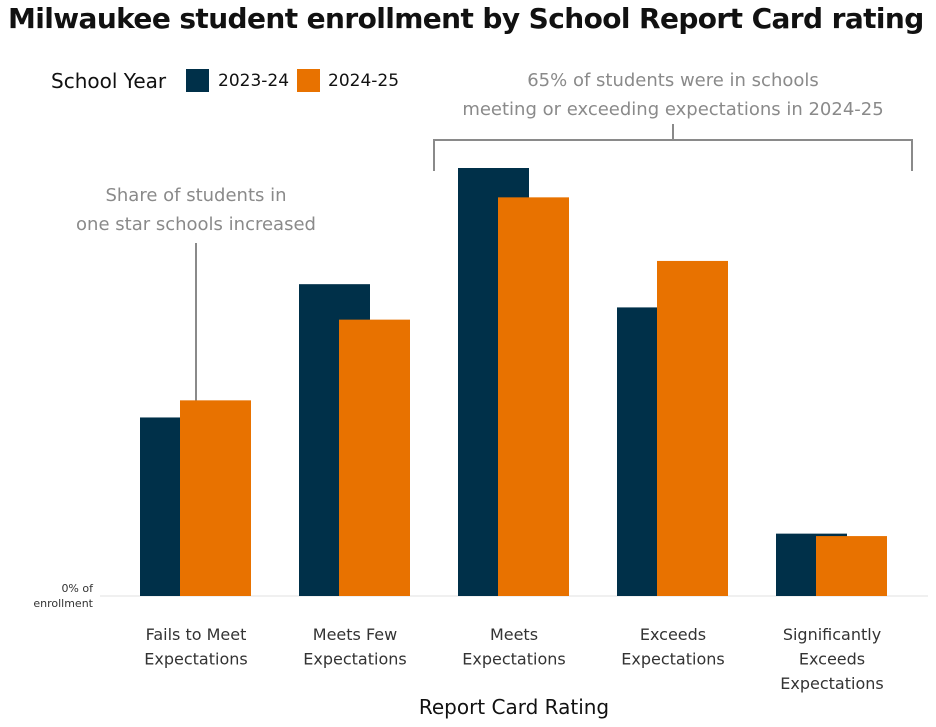 Image resolution: width=936 pixels, height=727 pixels. What do you see at coordinates (514, 634) in the screenshot?
I see `x-tick-label: Meets` at bounding box center [514, 634].